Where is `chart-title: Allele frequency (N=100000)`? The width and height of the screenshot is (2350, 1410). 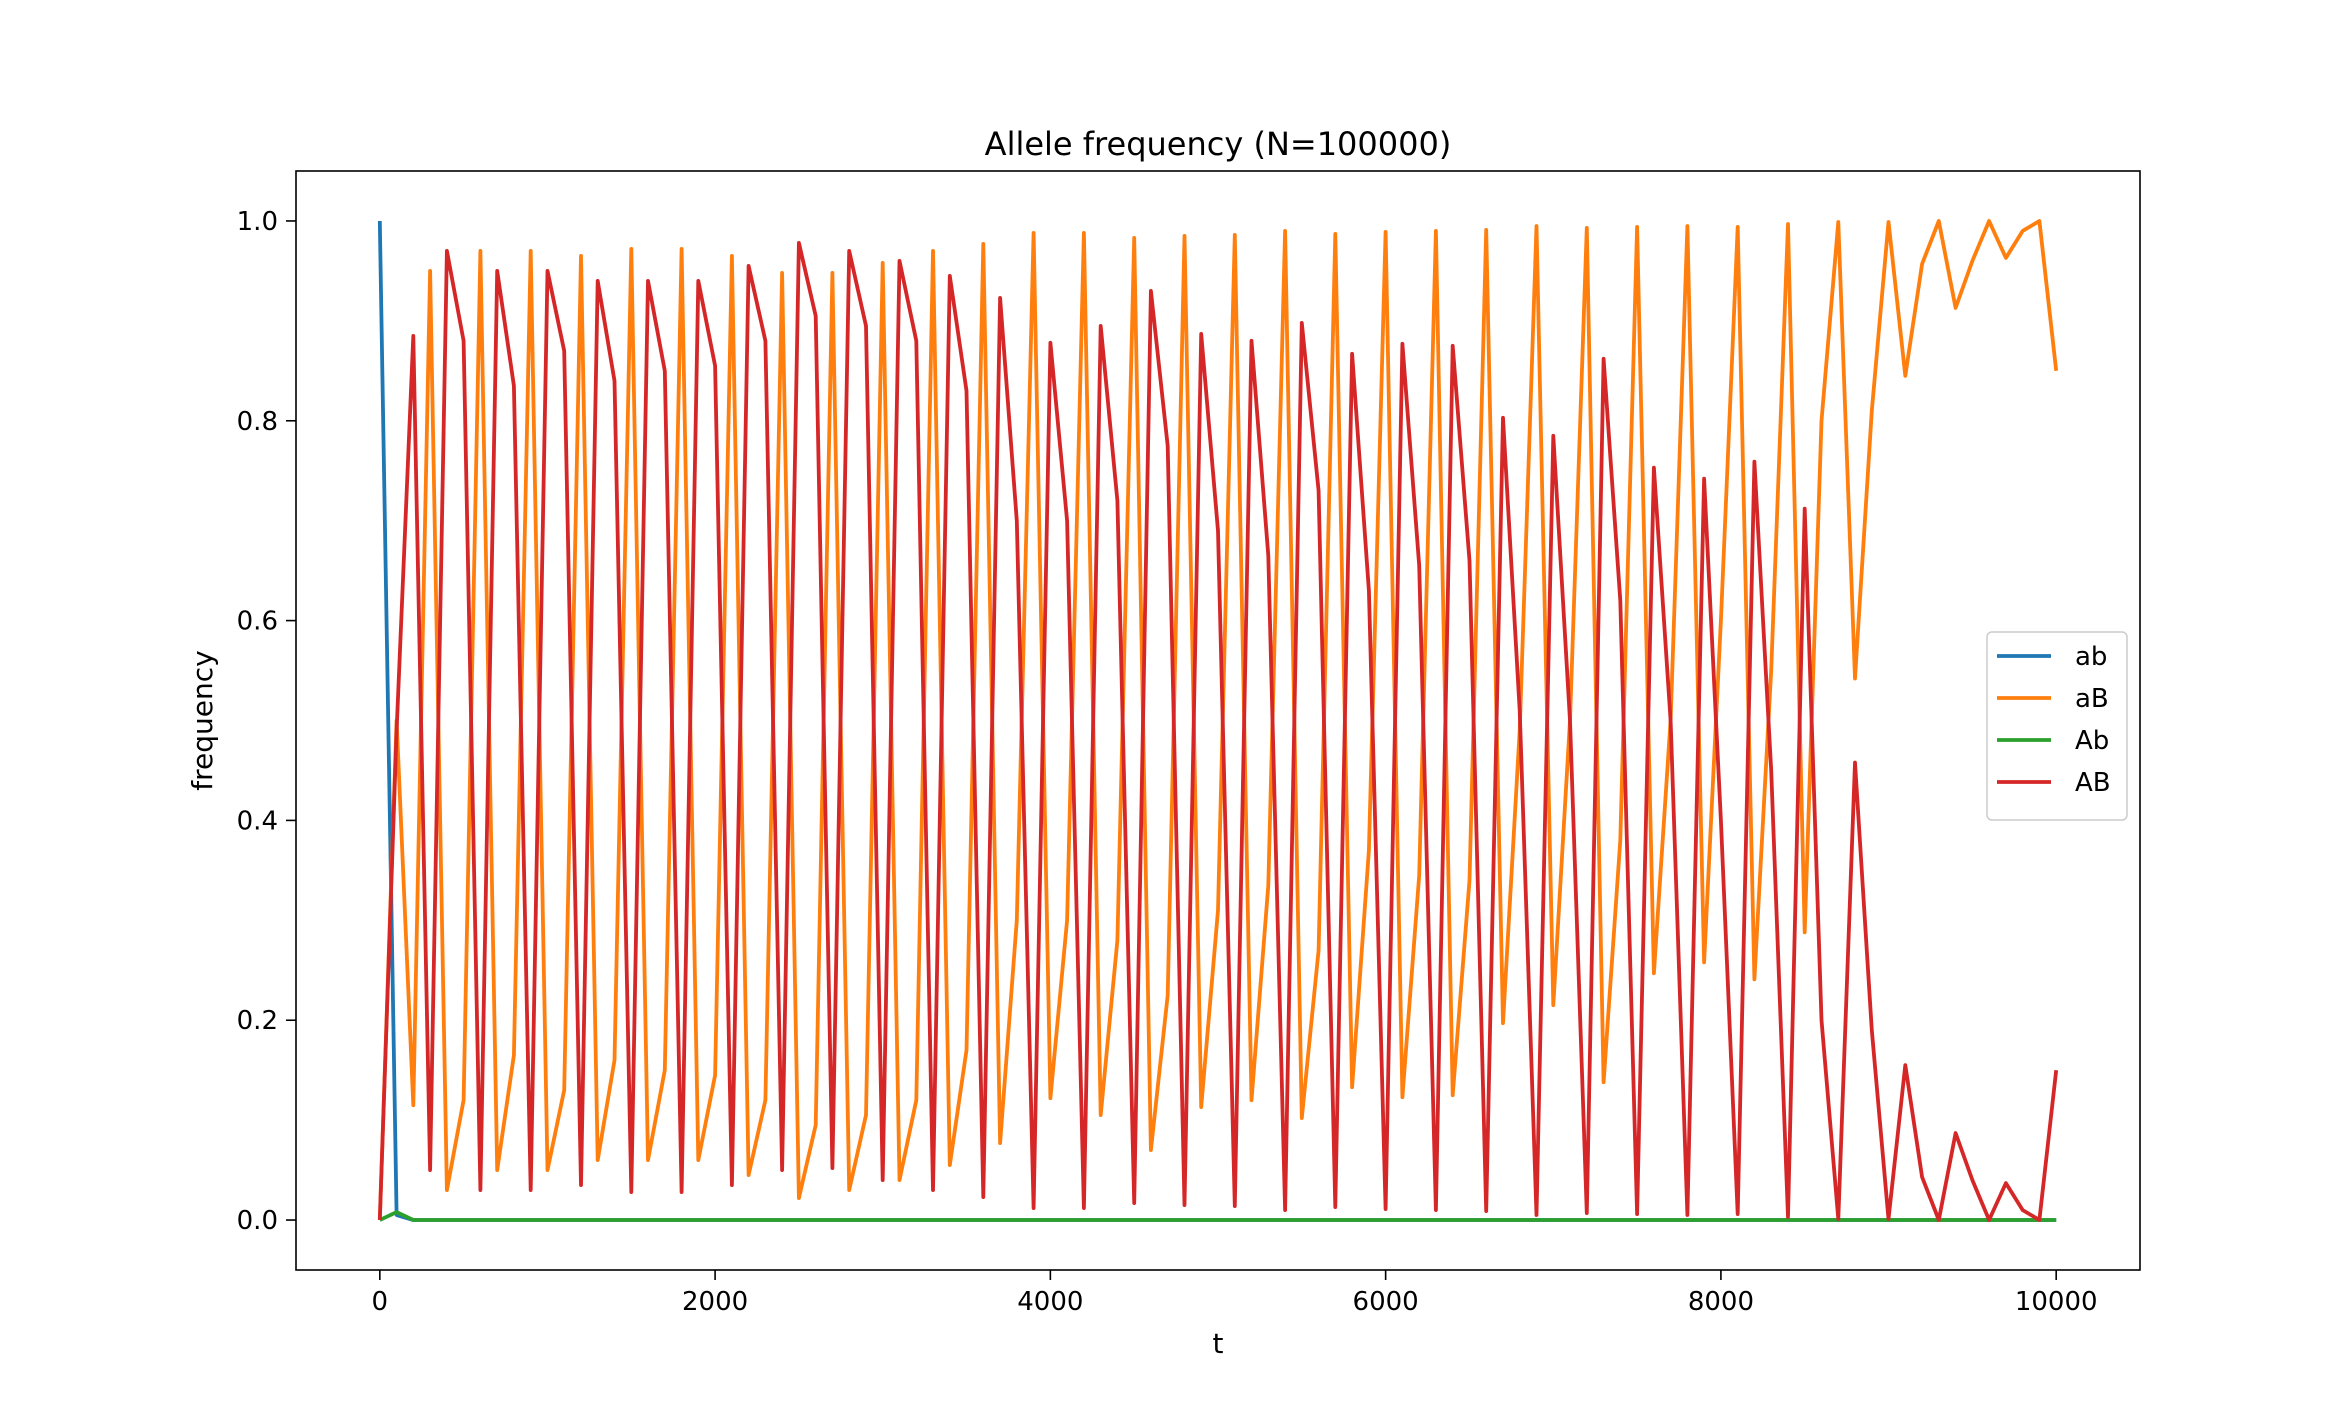 chart-title: Allele frequency (N=100000) is located at coordinates (1218, 144).